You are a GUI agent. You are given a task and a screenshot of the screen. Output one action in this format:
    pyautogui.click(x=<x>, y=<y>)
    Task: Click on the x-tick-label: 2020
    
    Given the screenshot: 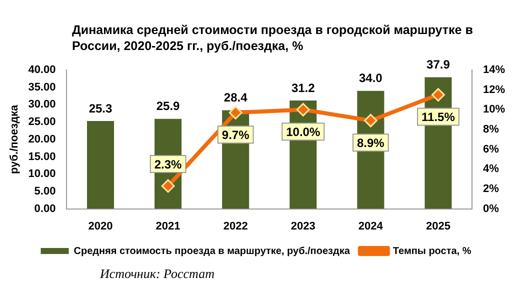 What is the action you would take?
    pyautogui.click(x=100, y=226)
    